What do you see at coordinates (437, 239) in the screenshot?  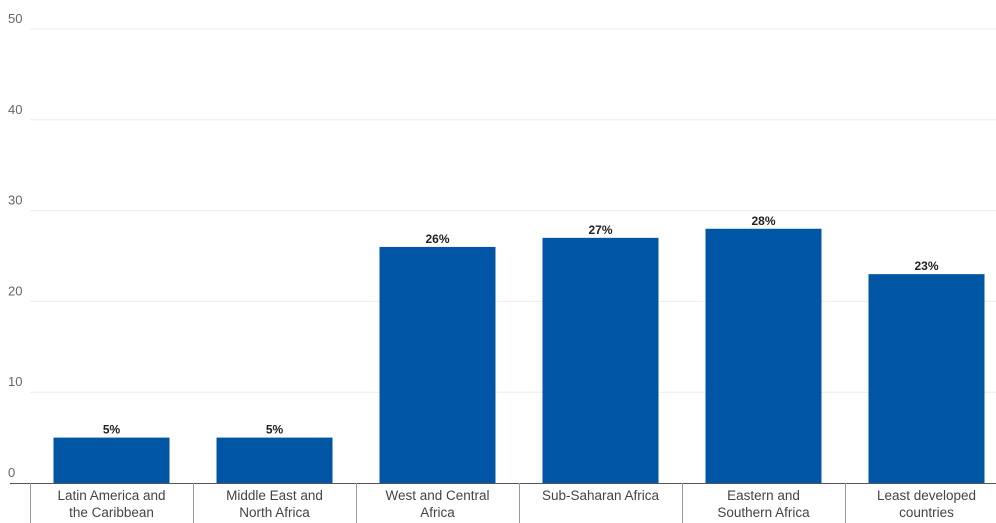 I see `value-label: 26%` at bounding box center [437, 239].